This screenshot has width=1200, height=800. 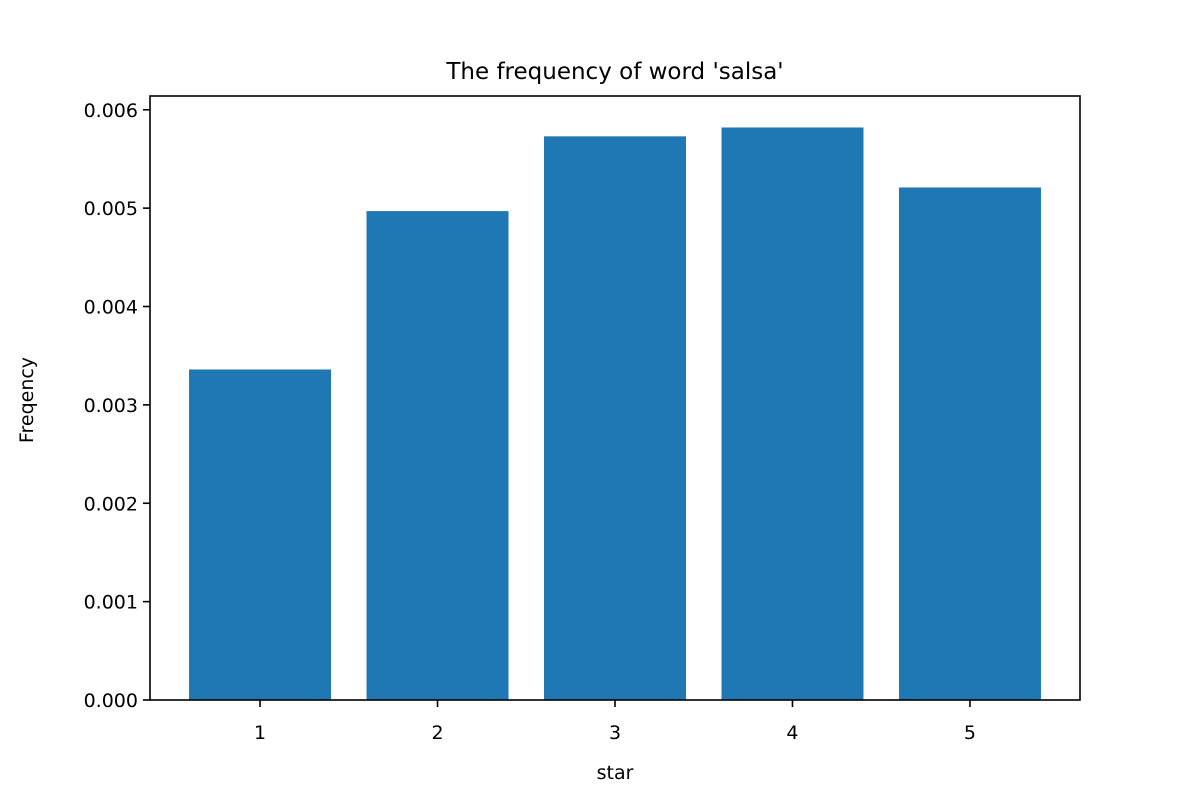 I want to click on y-axis-label: Freqency, so click(x=27, y=400).